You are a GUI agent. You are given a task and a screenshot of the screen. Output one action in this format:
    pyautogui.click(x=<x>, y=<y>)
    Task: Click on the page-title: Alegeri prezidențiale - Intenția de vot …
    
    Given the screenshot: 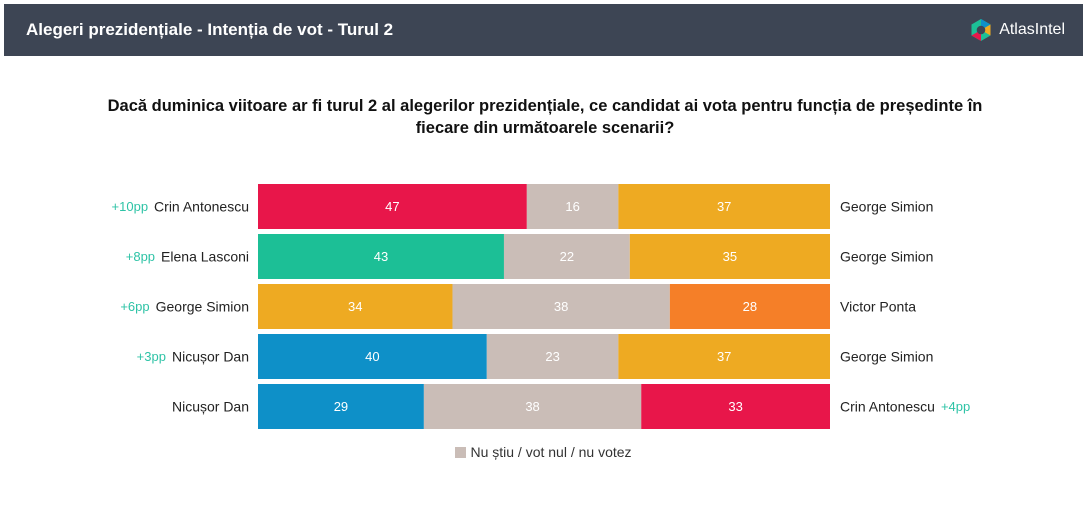 What is the action you would take?
    pyautogui.click(x=210, y=29)
    